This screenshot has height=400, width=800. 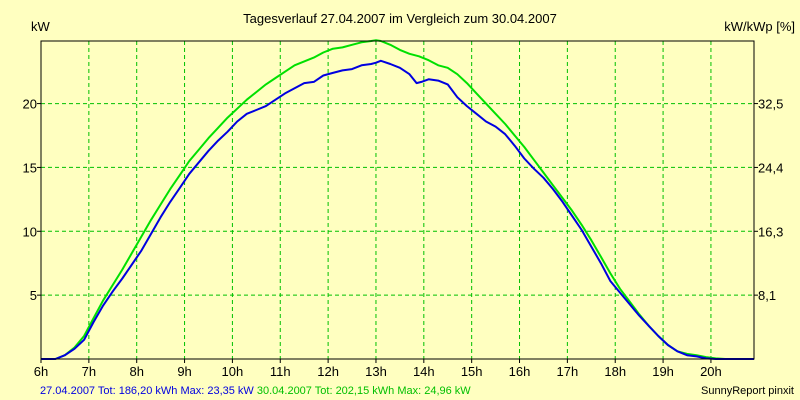 I want to click on y-tick-label-left: 15, so click(x=30, y=167).